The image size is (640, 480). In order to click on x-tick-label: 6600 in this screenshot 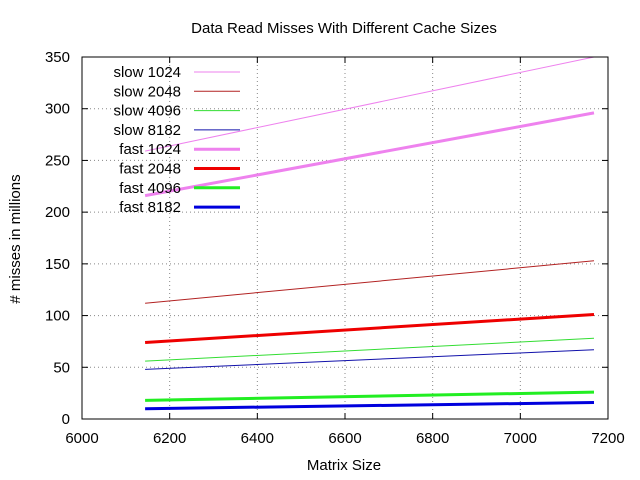, I will do `click(344, 438)`.